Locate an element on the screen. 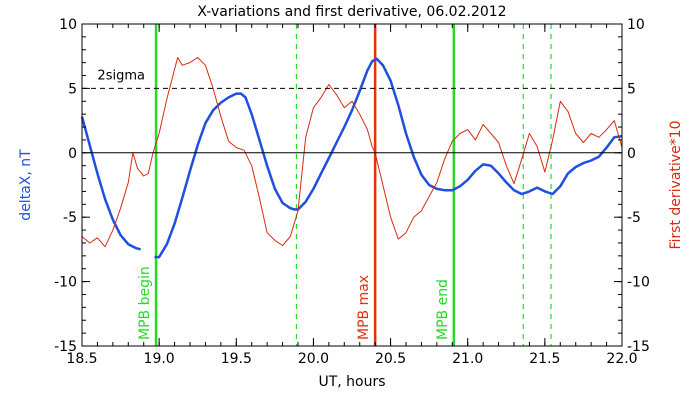  y-tick-label-left: 5 is located at coordinates (72, 89).